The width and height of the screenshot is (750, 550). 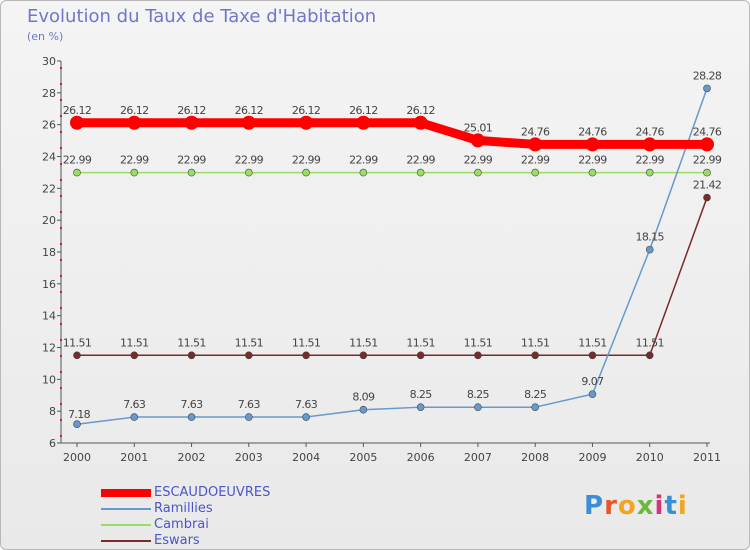 What do you see at coordinates (49, 252) in the screenshot?
I see `y-tick-label: 18` at bounding box center [49, 252].